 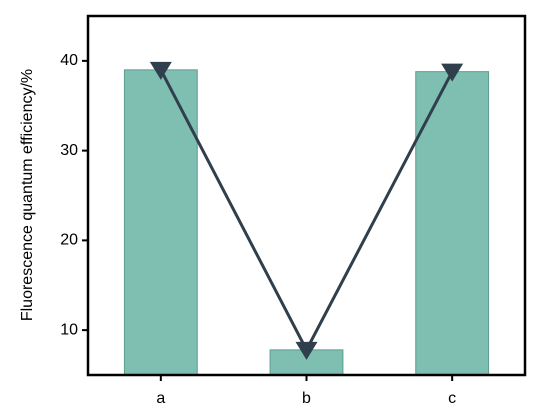 I want to click on y-axis-label: Fluorescence quantum efficiency/%, so click(x=27, y=195).